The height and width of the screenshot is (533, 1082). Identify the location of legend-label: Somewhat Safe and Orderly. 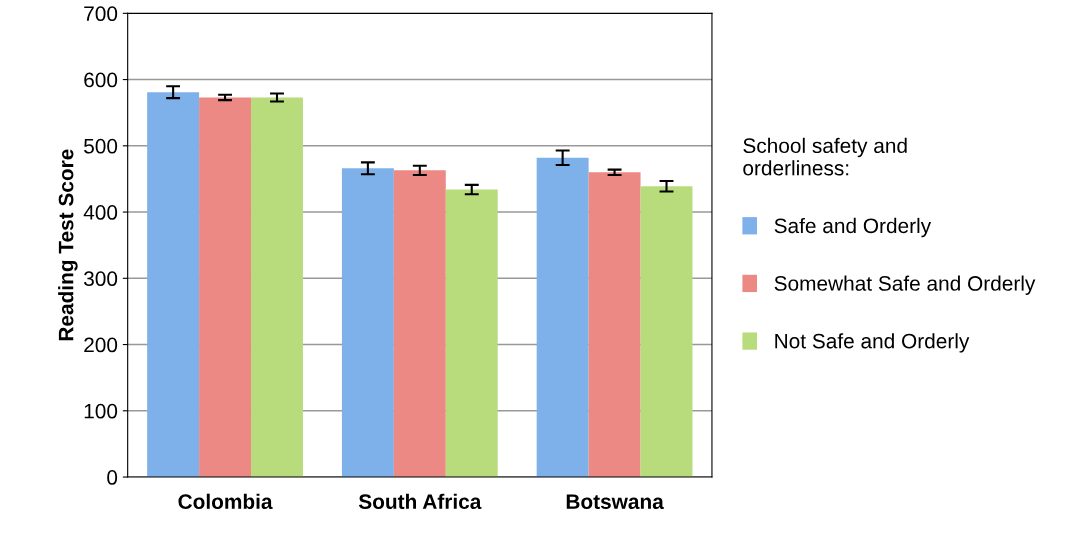
(905, 285).